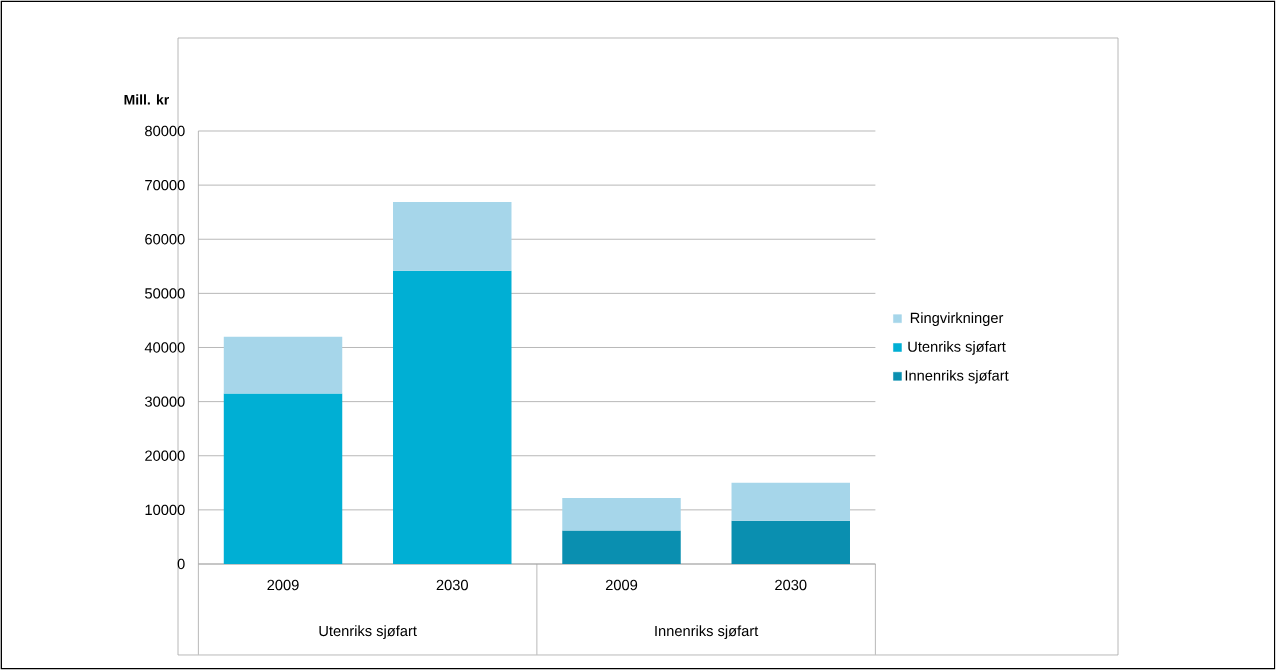  I want to click on y-tick-label: 10000, so click(165, 510).